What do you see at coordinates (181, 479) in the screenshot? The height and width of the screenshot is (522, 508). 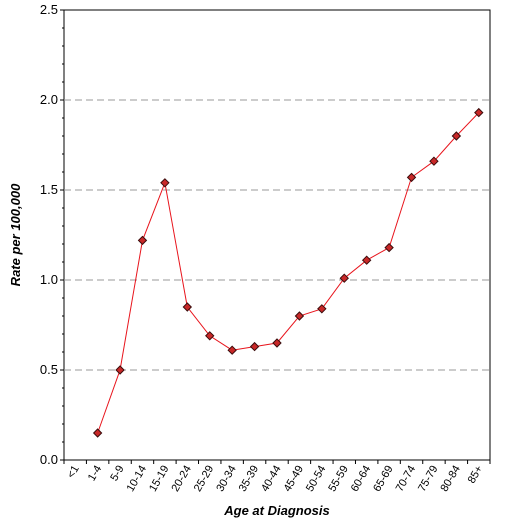 I see `x-tick-label: 20-24` at bounding box center [181, 479].